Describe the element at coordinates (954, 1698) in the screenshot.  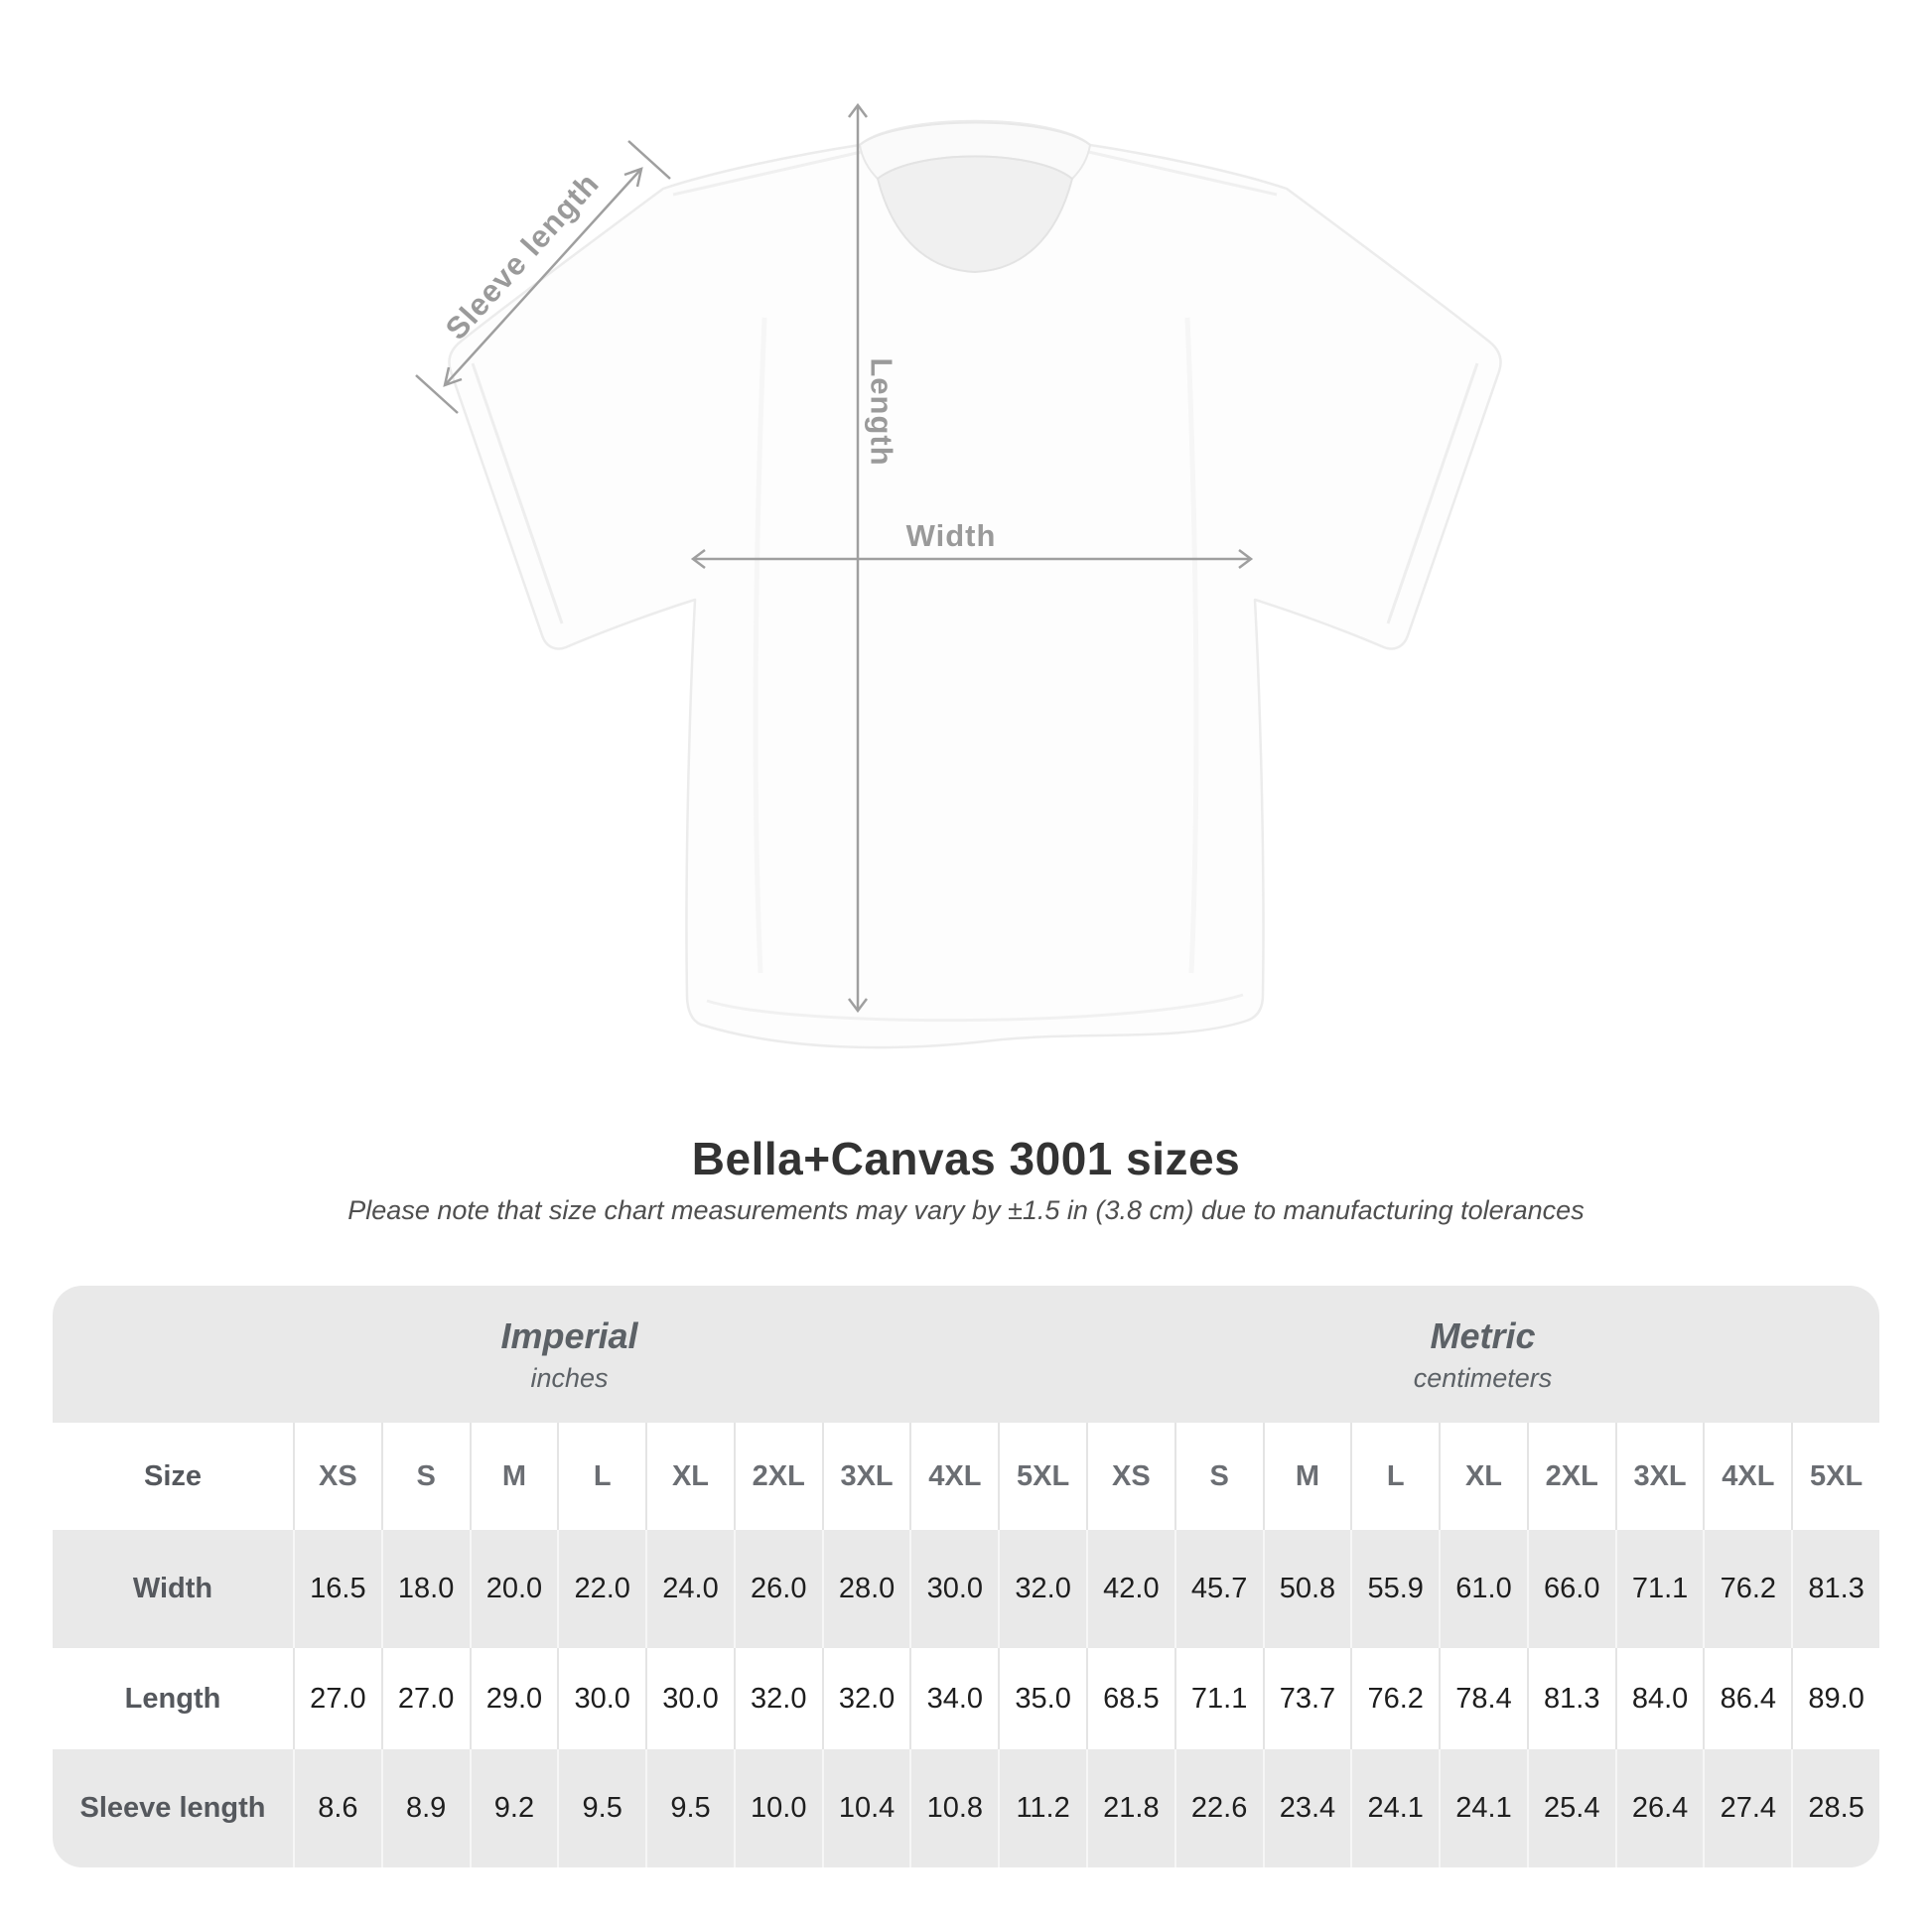
I see `value-cell: 34.0` at that location.